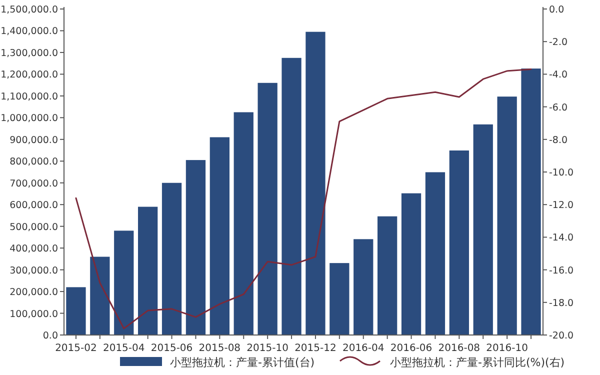 This screenshot has width=600, height=375. I want to click on legend-item: 小型拖拉机：产量-累计值(台), so click(217, 362).